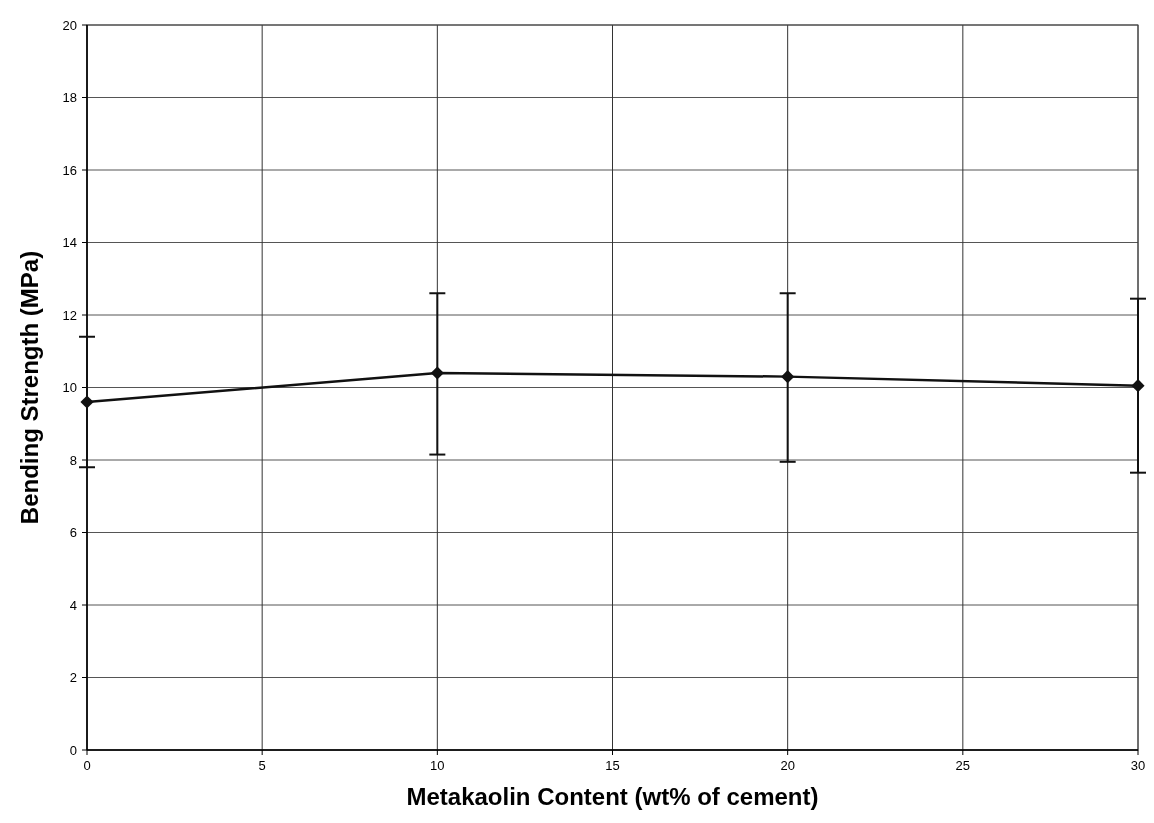  Describe the element at coordinates (69, 243) in the screenshot. I see `y-tick-label: 14` at that location.